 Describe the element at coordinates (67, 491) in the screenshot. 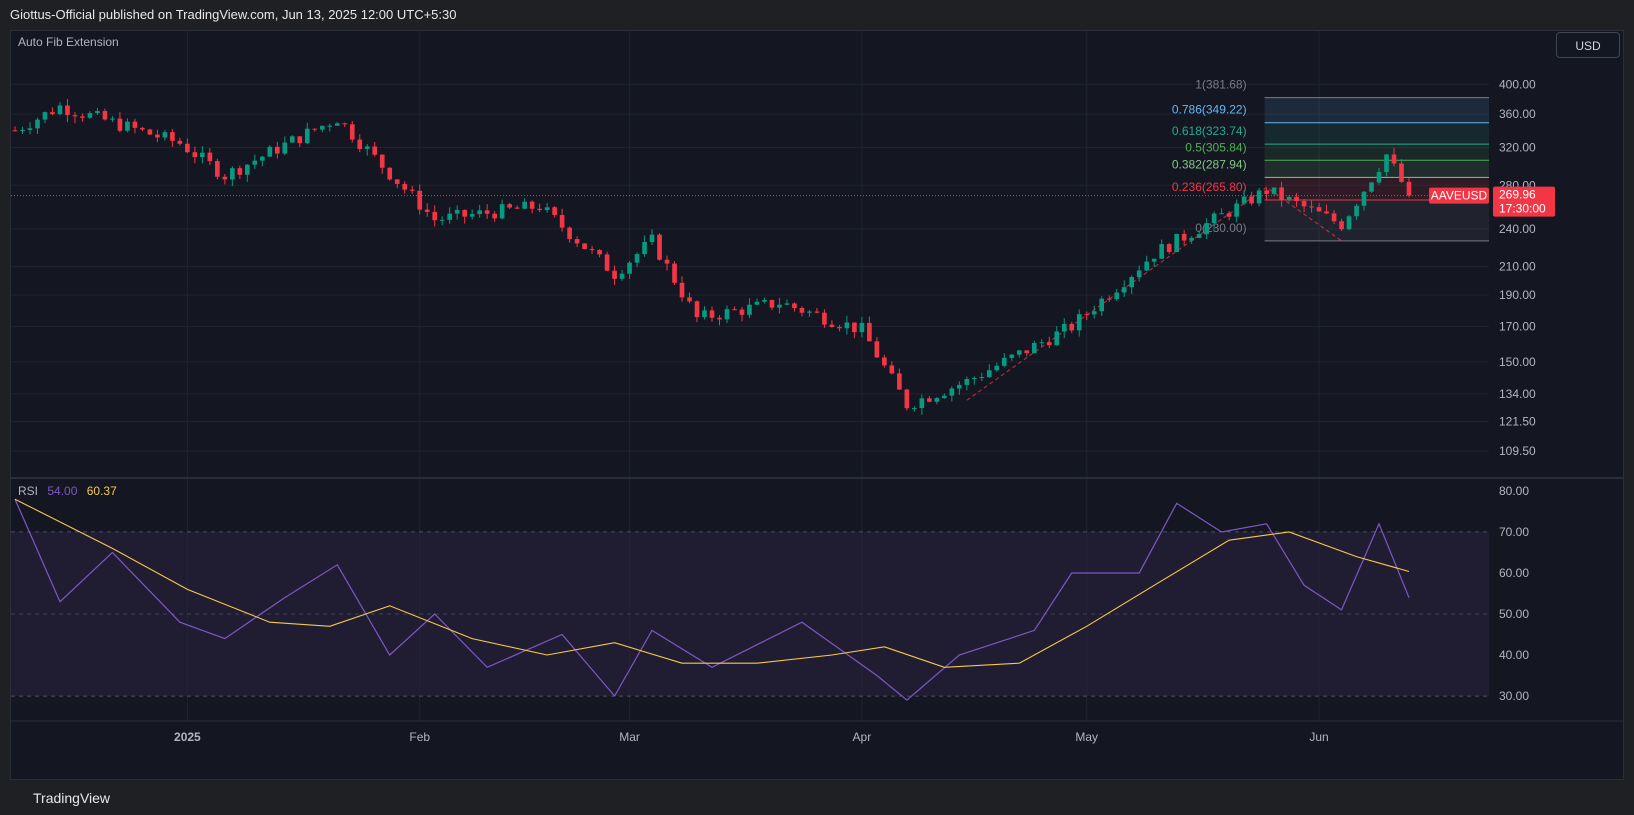

I see `rsi-legend: RSI 54.00 60.37` at that location.